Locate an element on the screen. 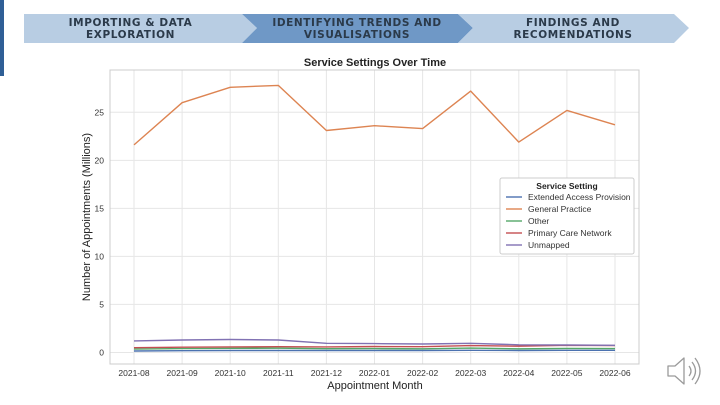 The width and height of the screenshot is (720, 405). y-tick-label: 5 is located at coordinates (101, 304).